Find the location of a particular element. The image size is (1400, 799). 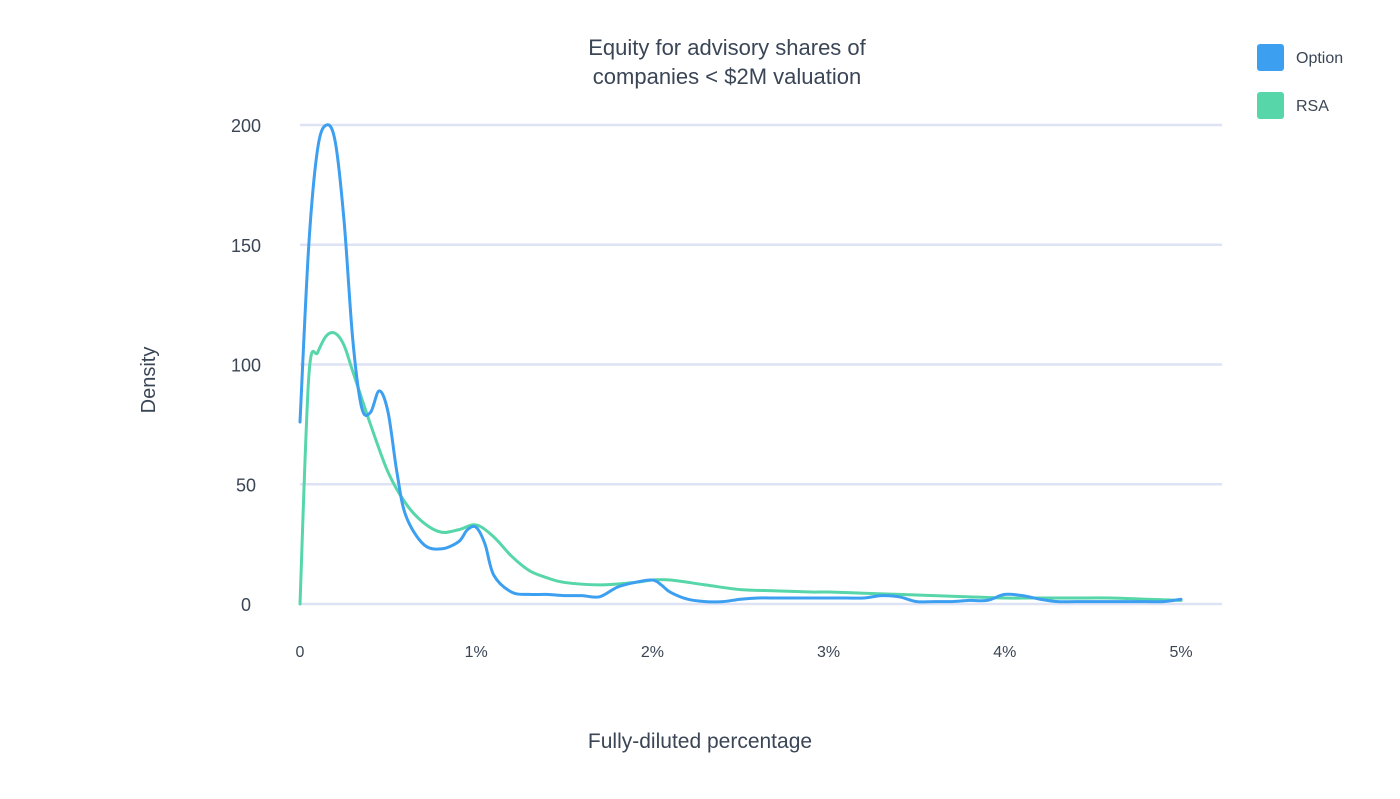

y-tick-label-150: 150 is located at coordinates (246, 246).